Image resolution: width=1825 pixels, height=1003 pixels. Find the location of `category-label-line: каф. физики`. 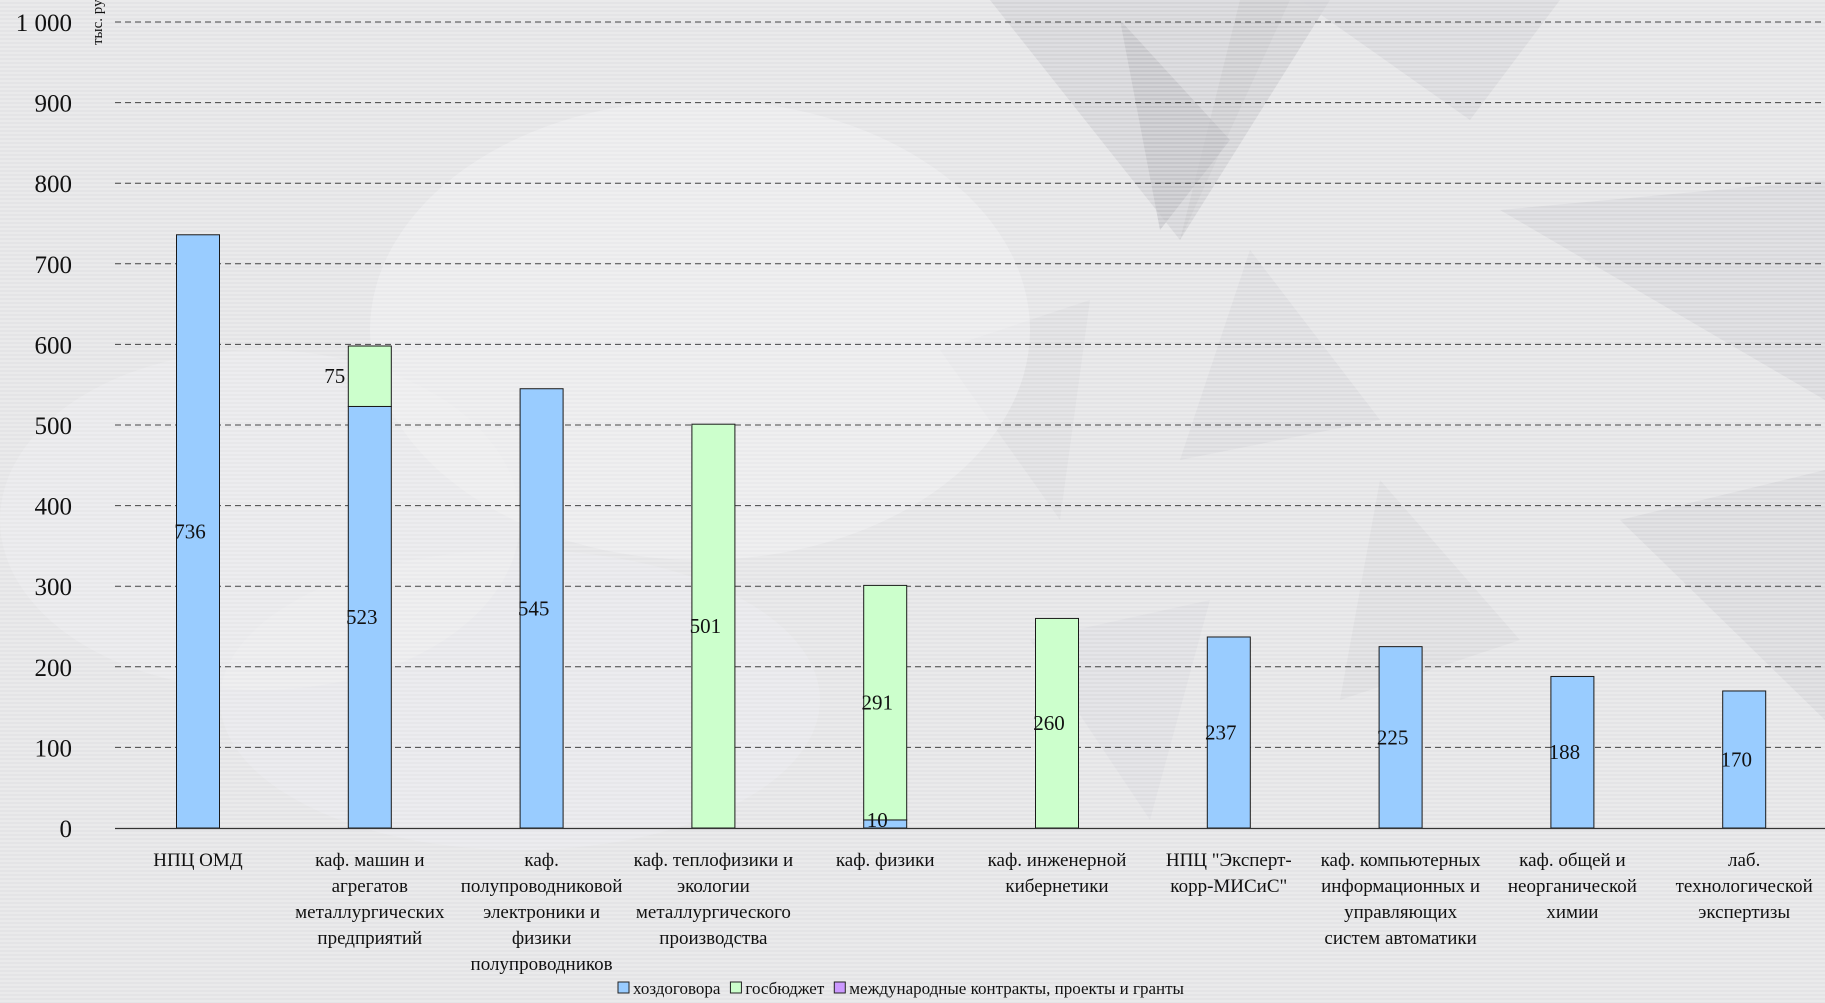

category-label-line: каф. физики is located at coordinates (885, 860).